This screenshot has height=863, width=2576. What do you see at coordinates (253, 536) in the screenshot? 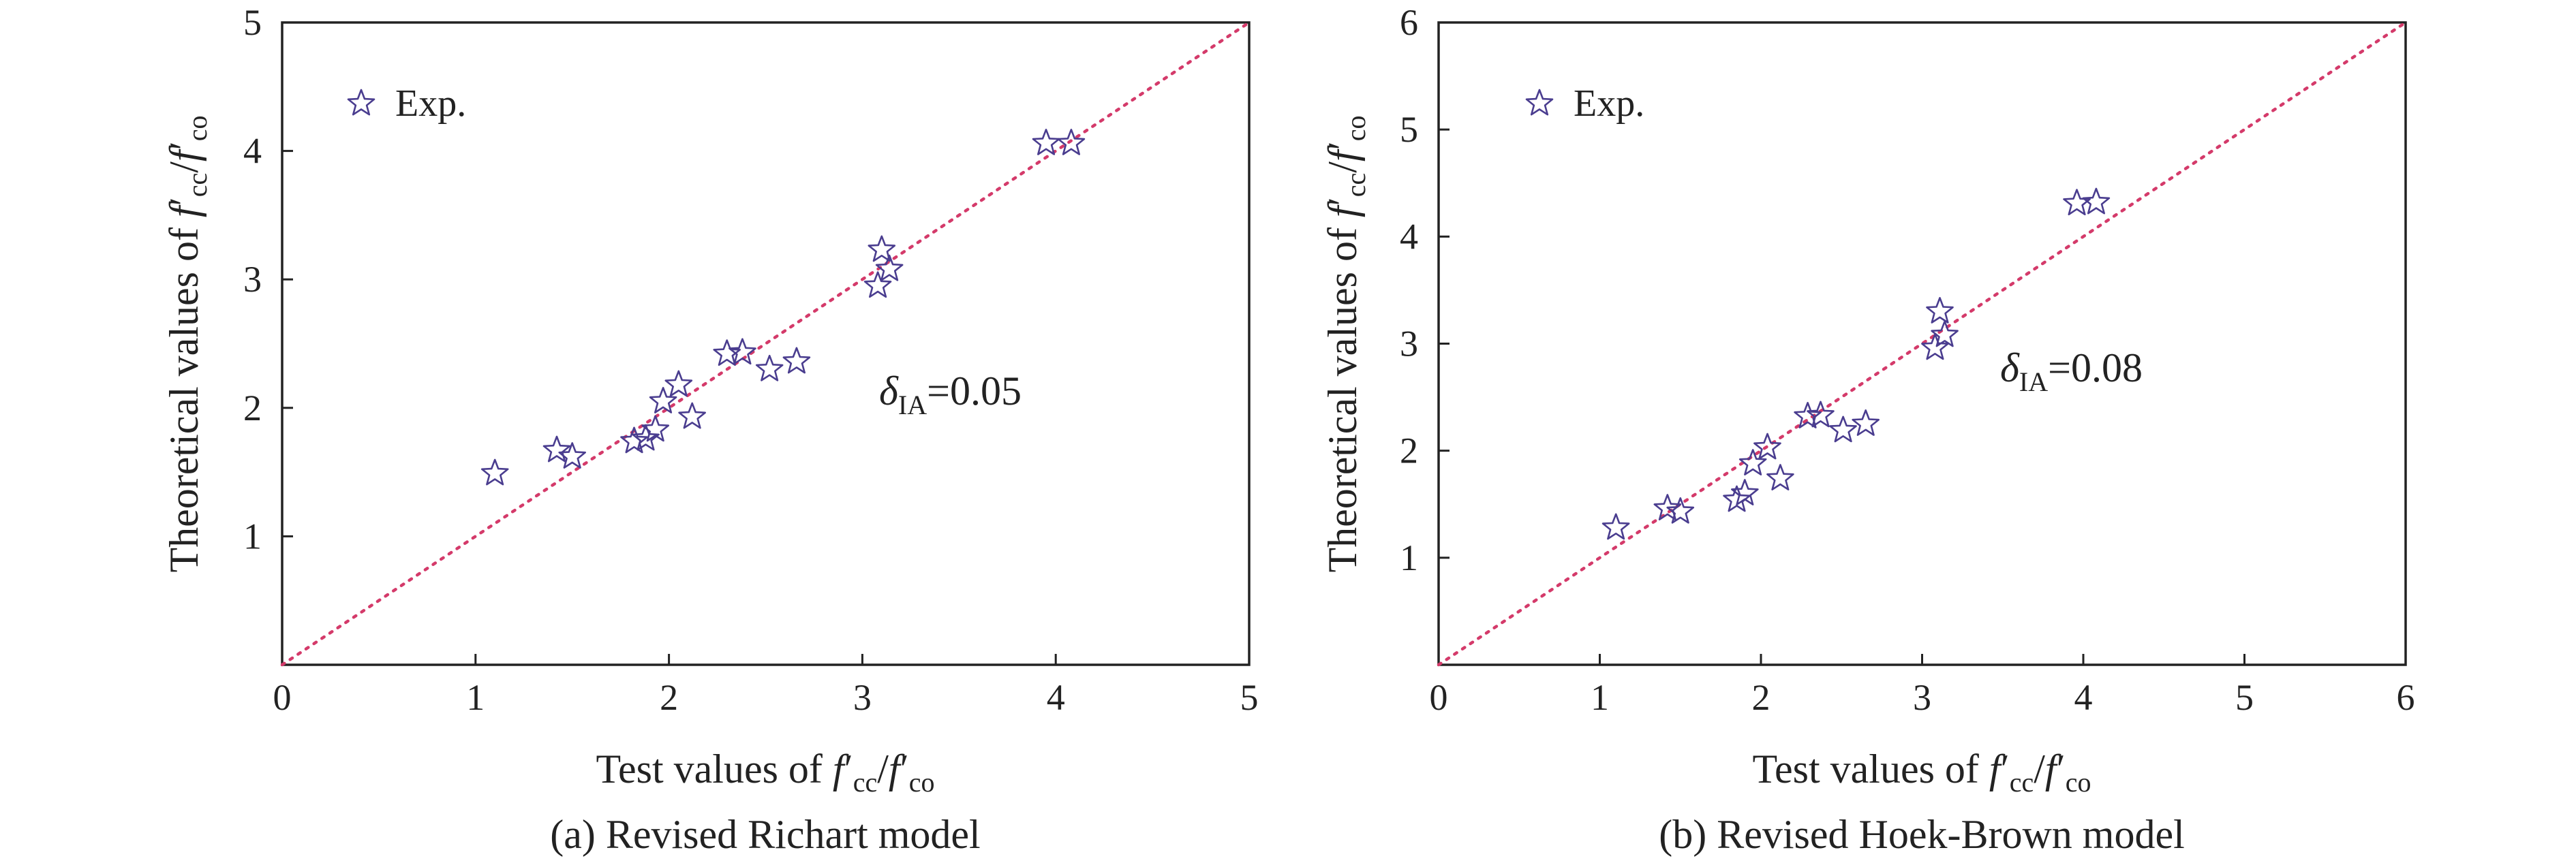
I see `y-tick-label: 1` at bounding box center [253, 536].